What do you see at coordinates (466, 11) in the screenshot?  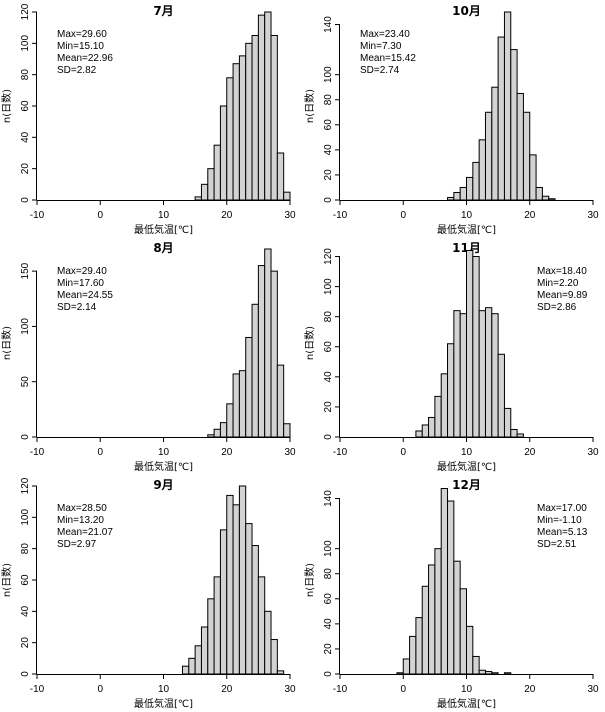 I see `panel-title: 10月` at bounding box center [466, 11].